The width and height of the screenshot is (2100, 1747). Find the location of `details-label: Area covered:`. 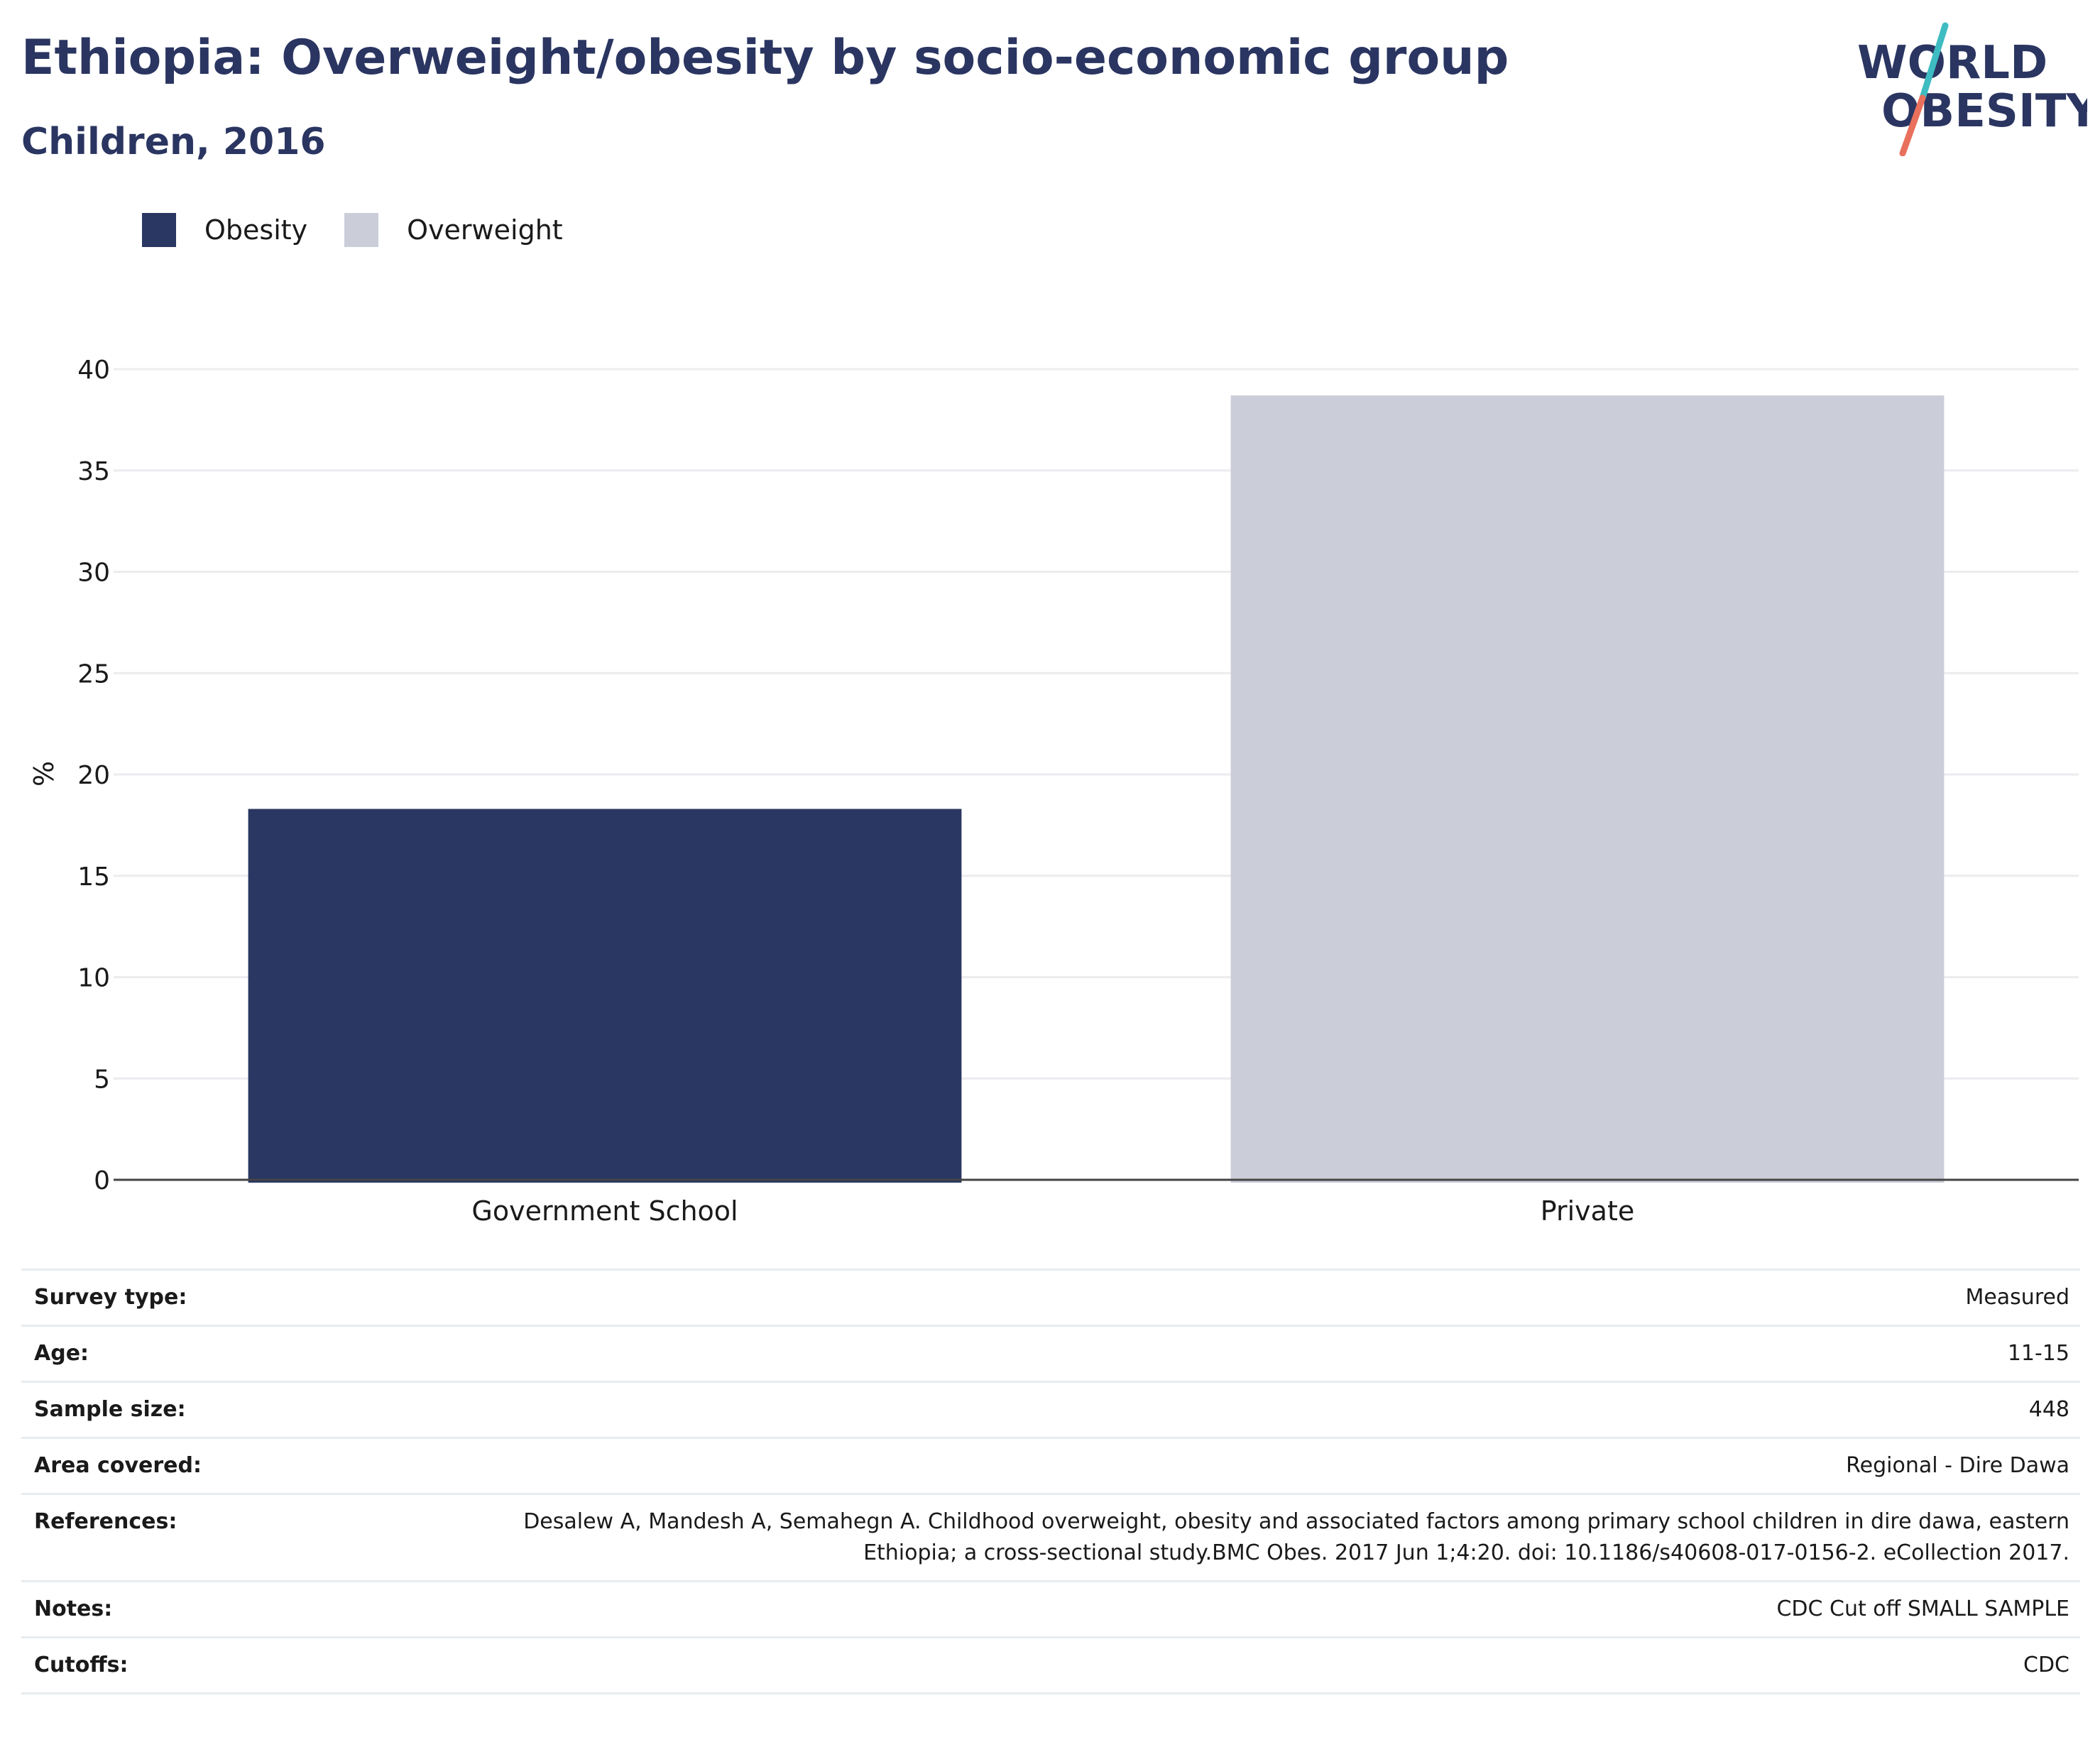

details-label: Area covered: is located at coordinates (253, 1466).